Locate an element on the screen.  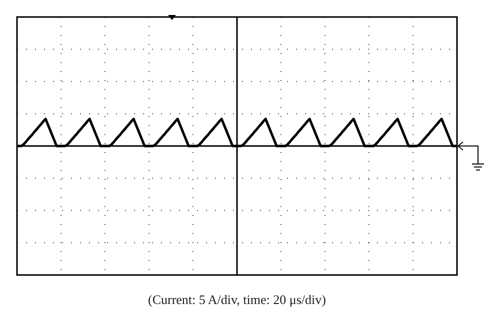
text: (Current: 5 A/div, time: 20 μs/div) is located at coordinates (237, 299).